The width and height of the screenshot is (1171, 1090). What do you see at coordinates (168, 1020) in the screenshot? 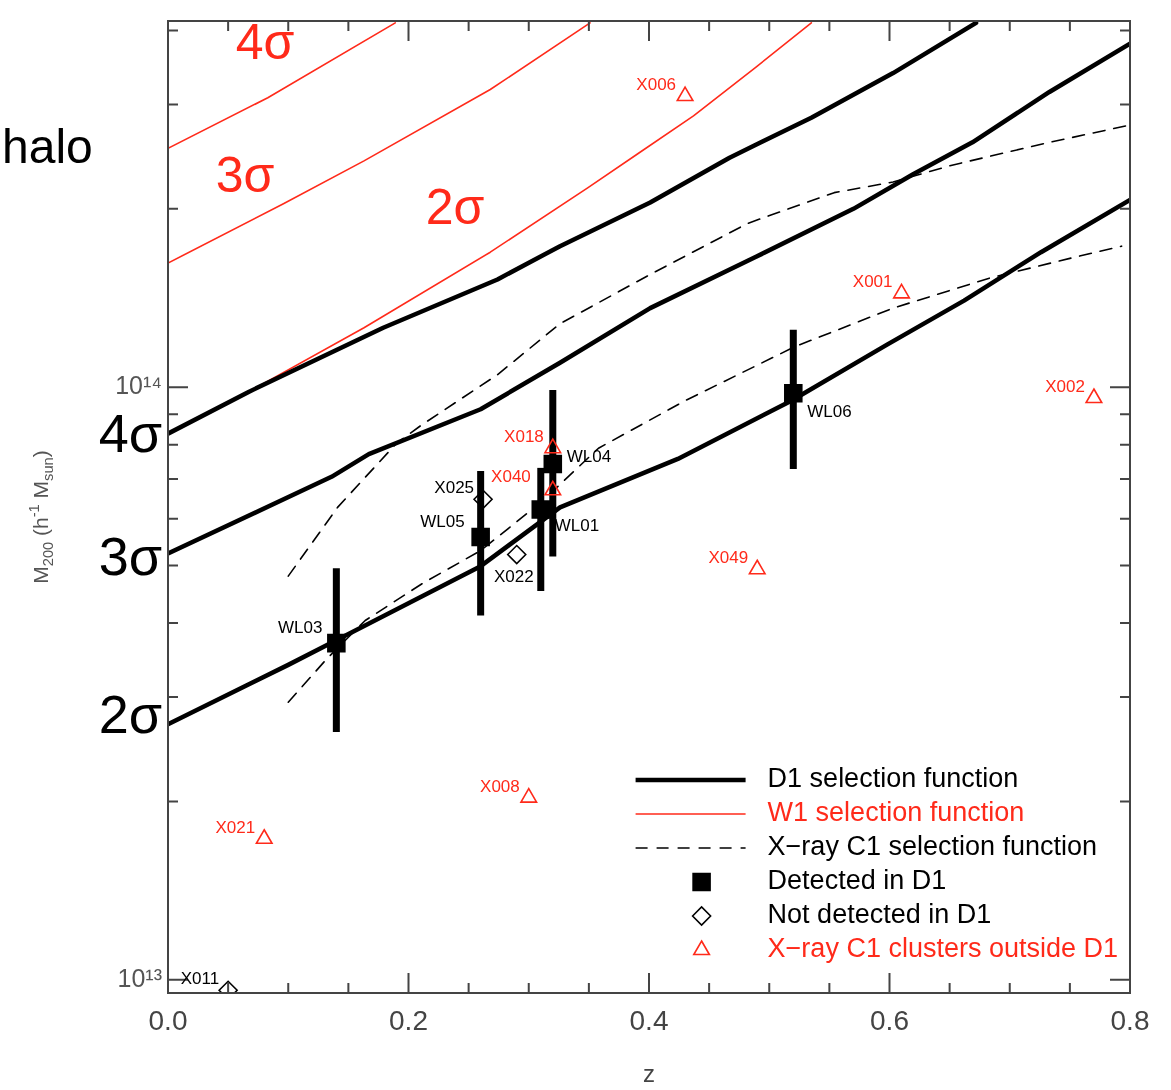
I see `x-tick-label: 0.0` at bounding box center [168, 1020].